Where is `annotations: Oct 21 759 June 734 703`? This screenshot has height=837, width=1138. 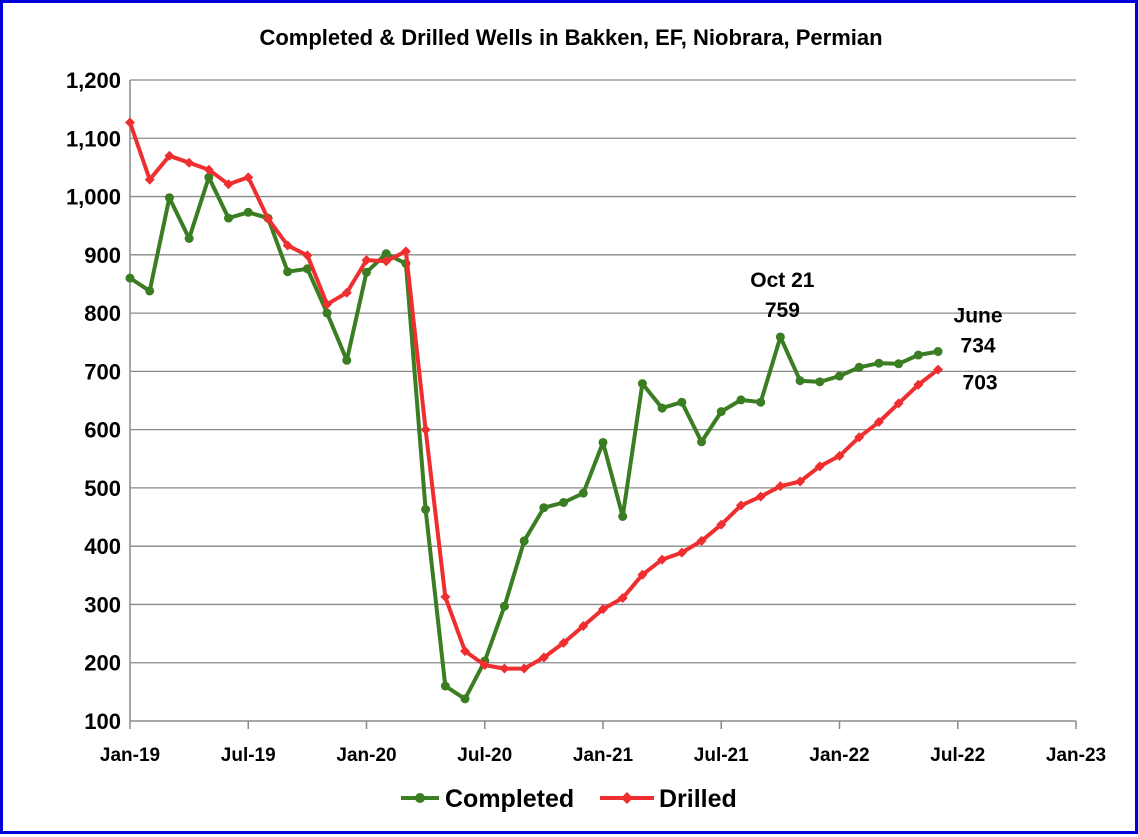
annotations: Oct 21 759 June 734 703 is located at coordinates (876, 332).